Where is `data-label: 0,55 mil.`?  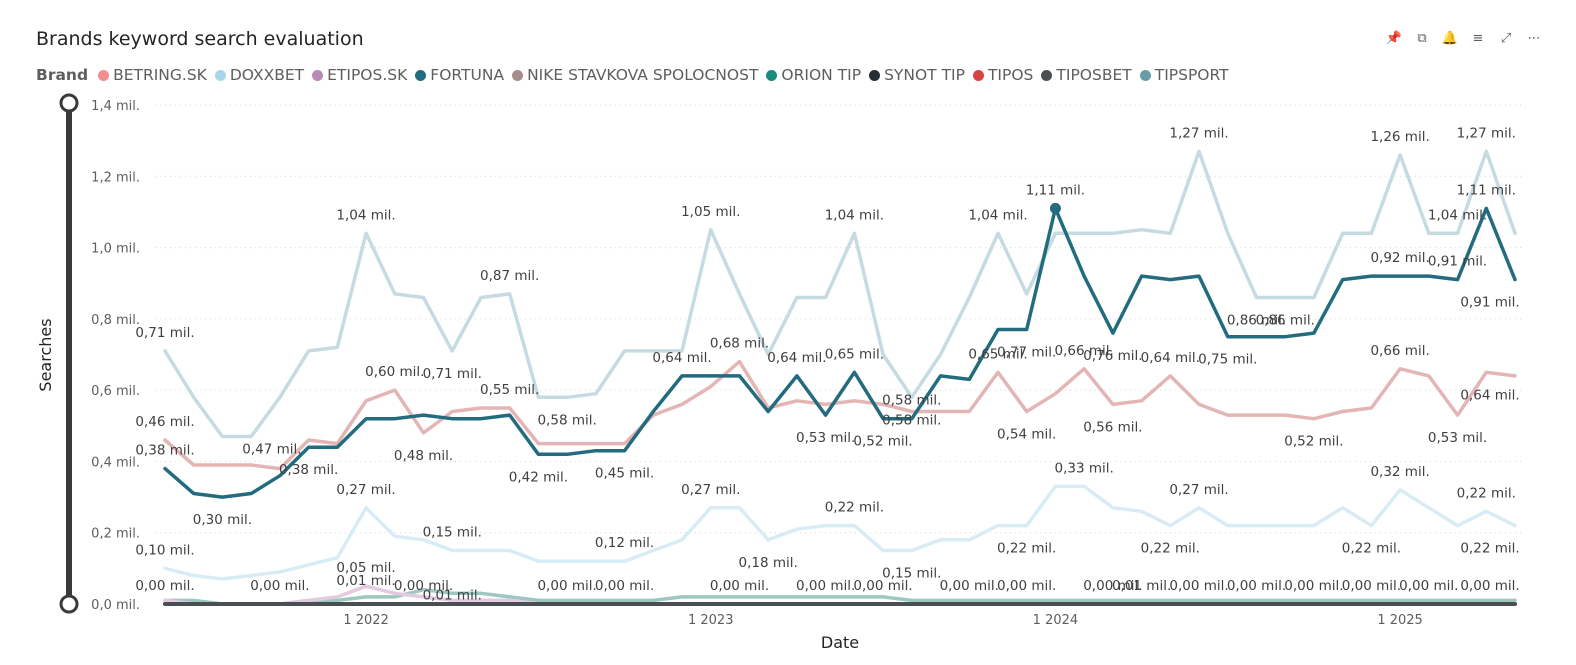 data-label: 0,55 mil. is located at coordinates (509, 390).